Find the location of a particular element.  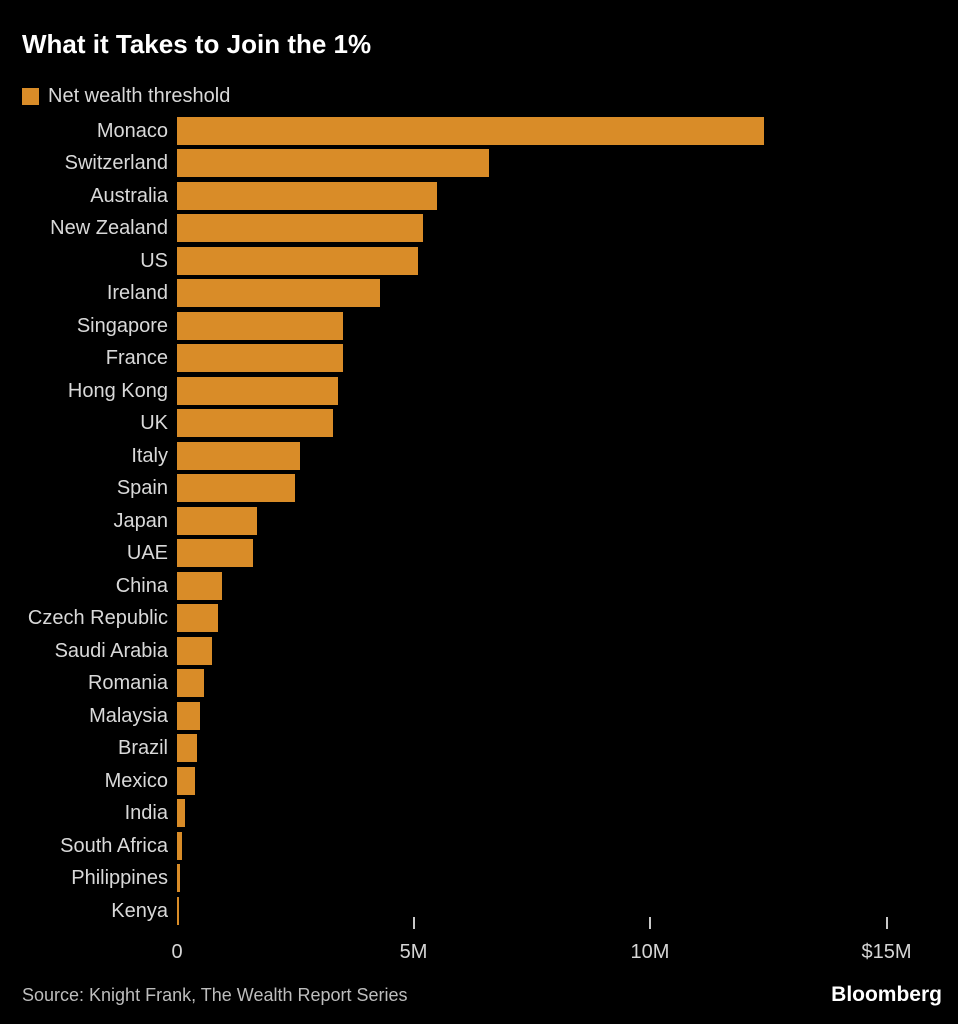

legend: Net wealth threshold is located at coordinates (126, 96).